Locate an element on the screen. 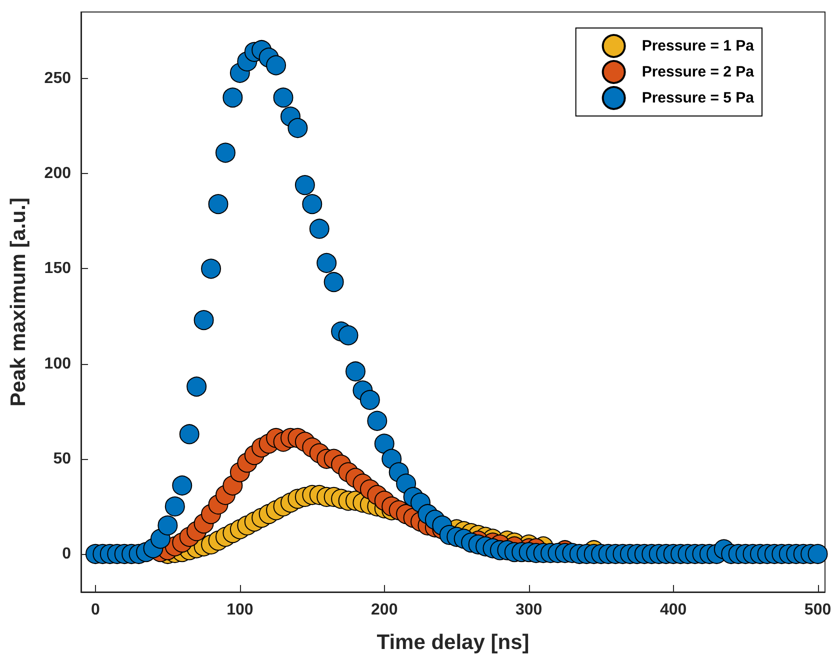 The height and width of the screenshot is (661, 840). legend-label: Pressure = 1 Pa is located at coordinates (698, 46).